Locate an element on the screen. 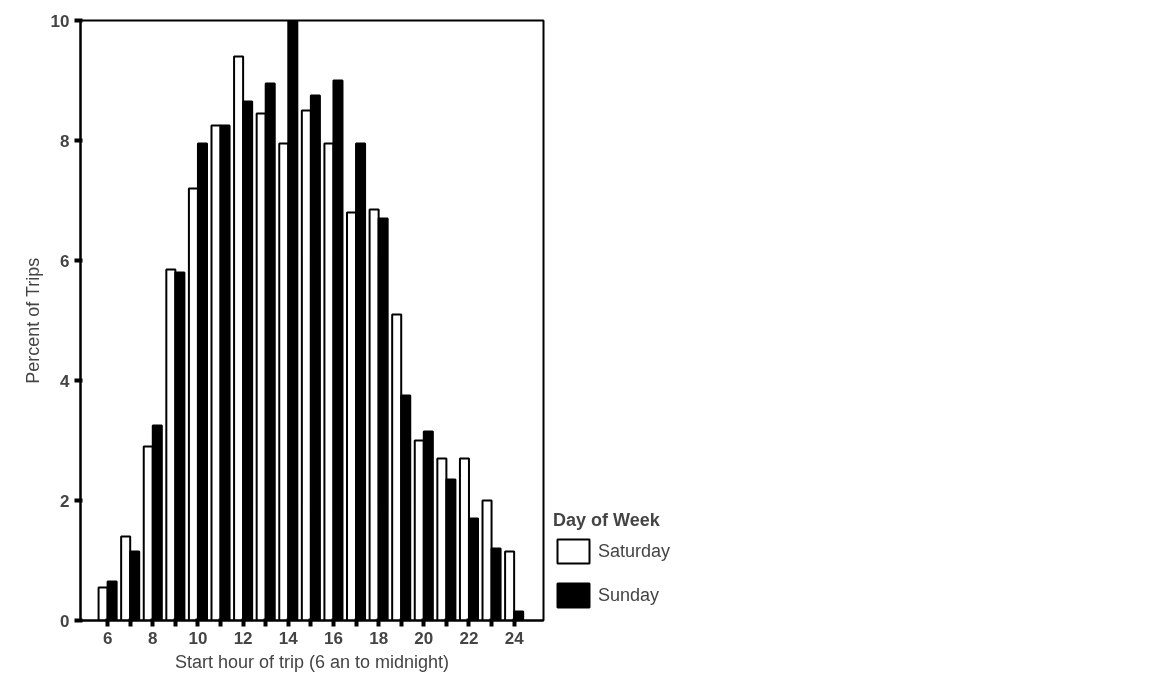  x-tick-label: 22 is located at coordinates (469, 638).